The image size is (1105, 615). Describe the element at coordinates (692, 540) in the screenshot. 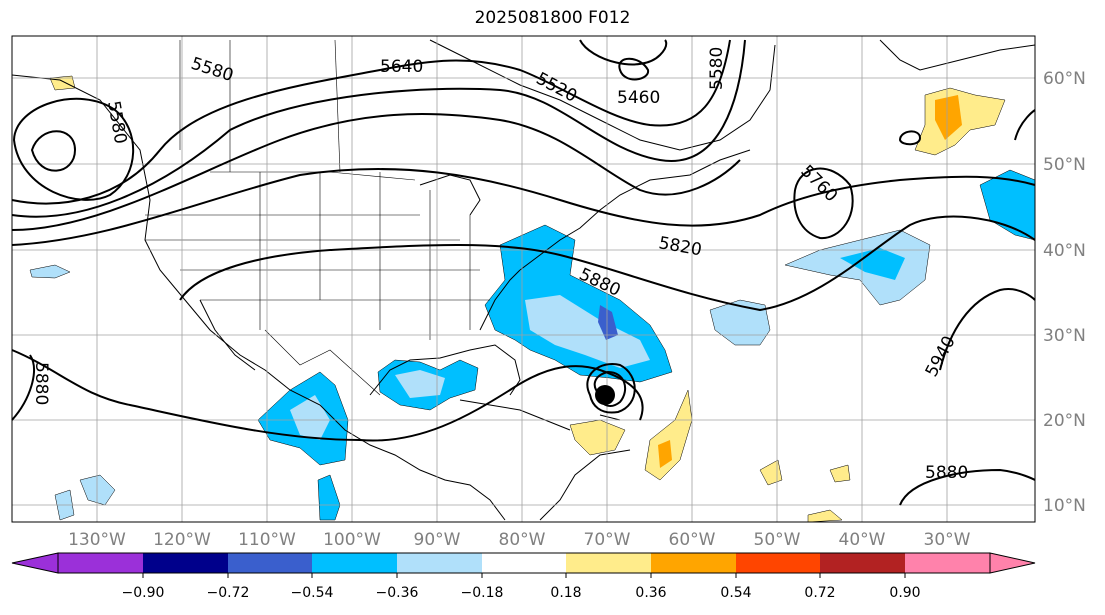

I see `lon-label: 60°W` at that location.